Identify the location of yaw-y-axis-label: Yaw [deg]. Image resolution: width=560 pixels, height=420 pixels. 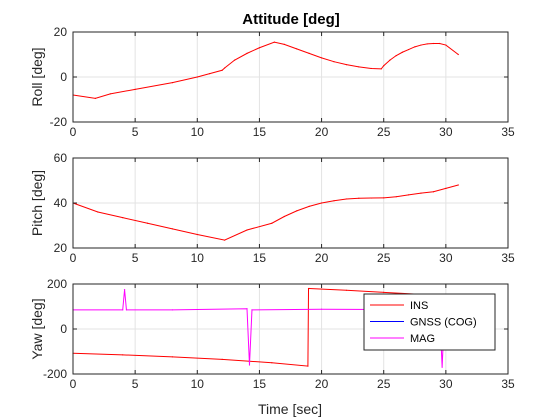
(37, 328).